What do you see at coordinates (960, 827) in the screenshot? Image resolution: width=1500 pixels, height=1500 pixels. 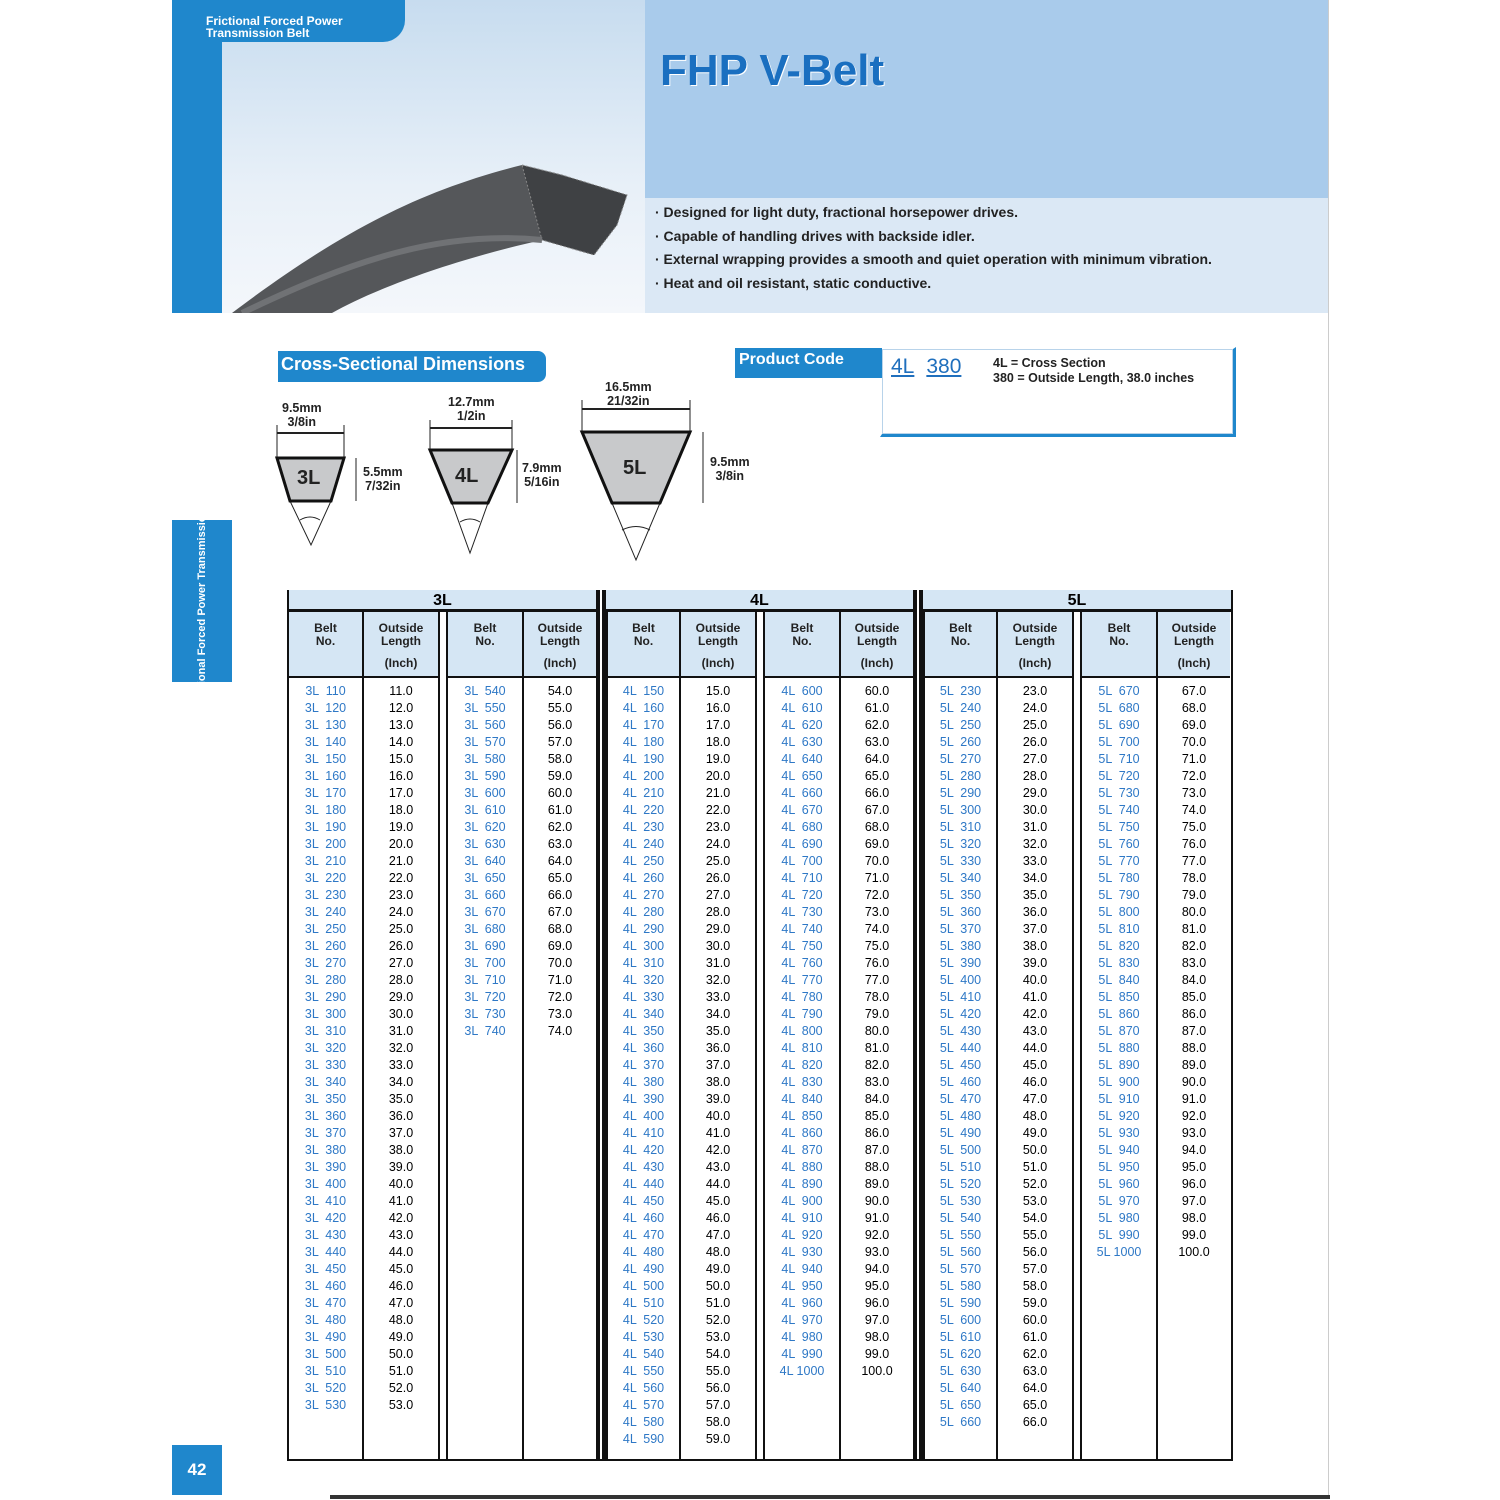 I see `belt-number: 5L 310` at bounding box center [960, 827].